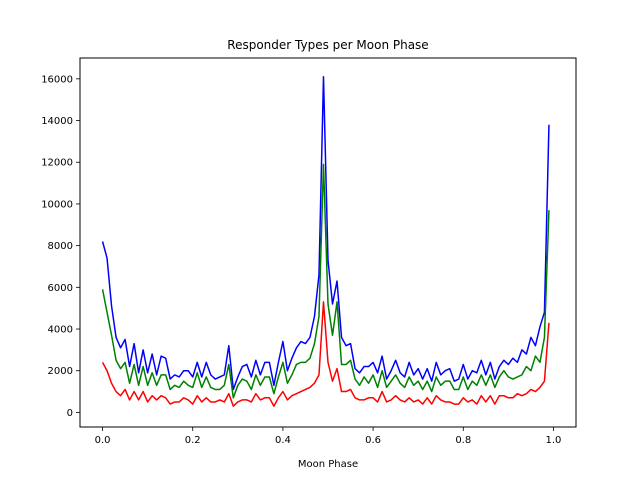 The height and width of the screenshot is (480, 640). I want to click on x-tick-label: 0.0, so click(103, 440).